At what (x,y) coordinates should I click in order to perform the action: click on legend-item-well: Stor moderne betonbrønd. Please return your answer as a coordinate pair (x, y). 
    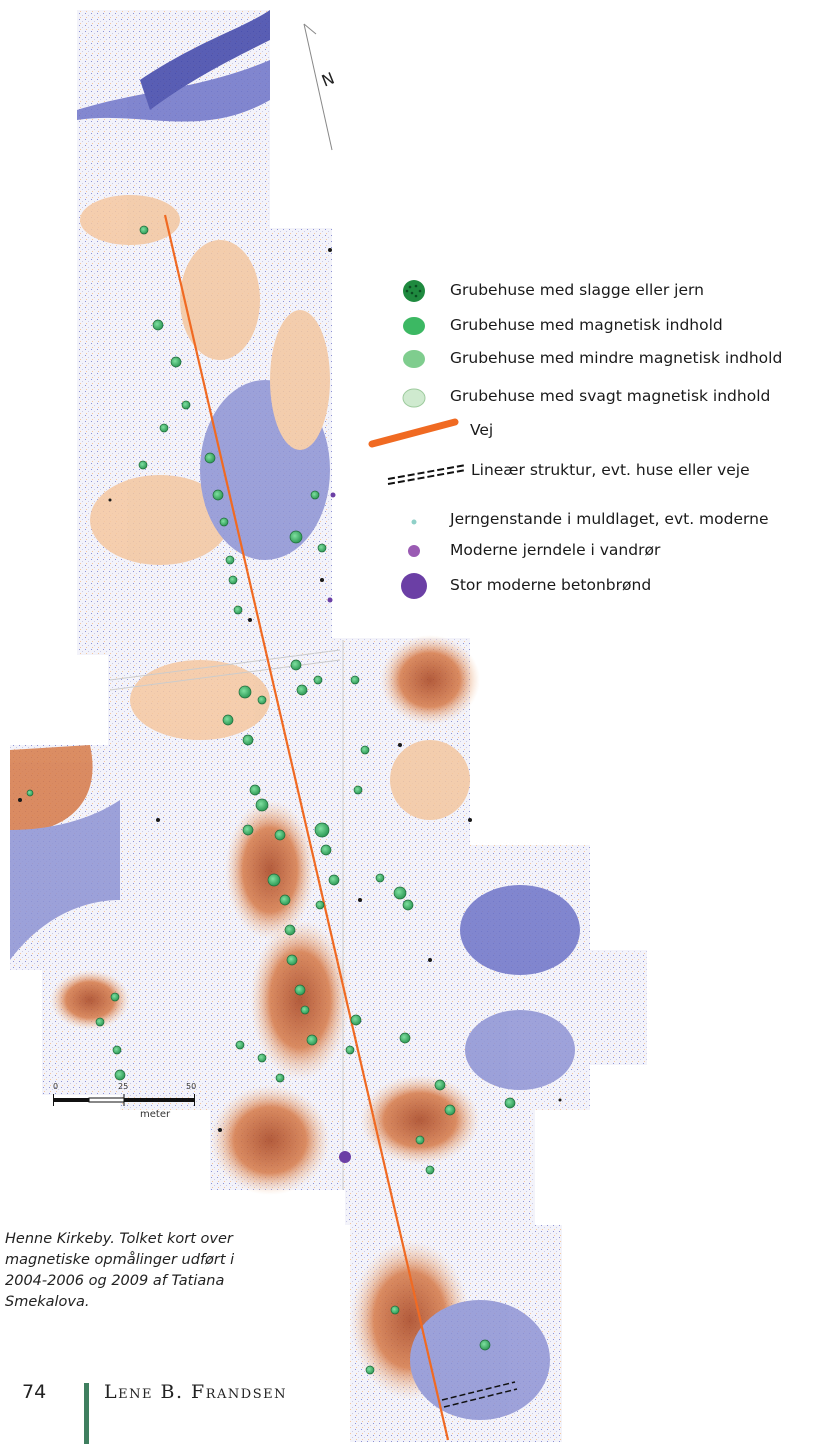
    Looking at the image, I should click on (590, 584).